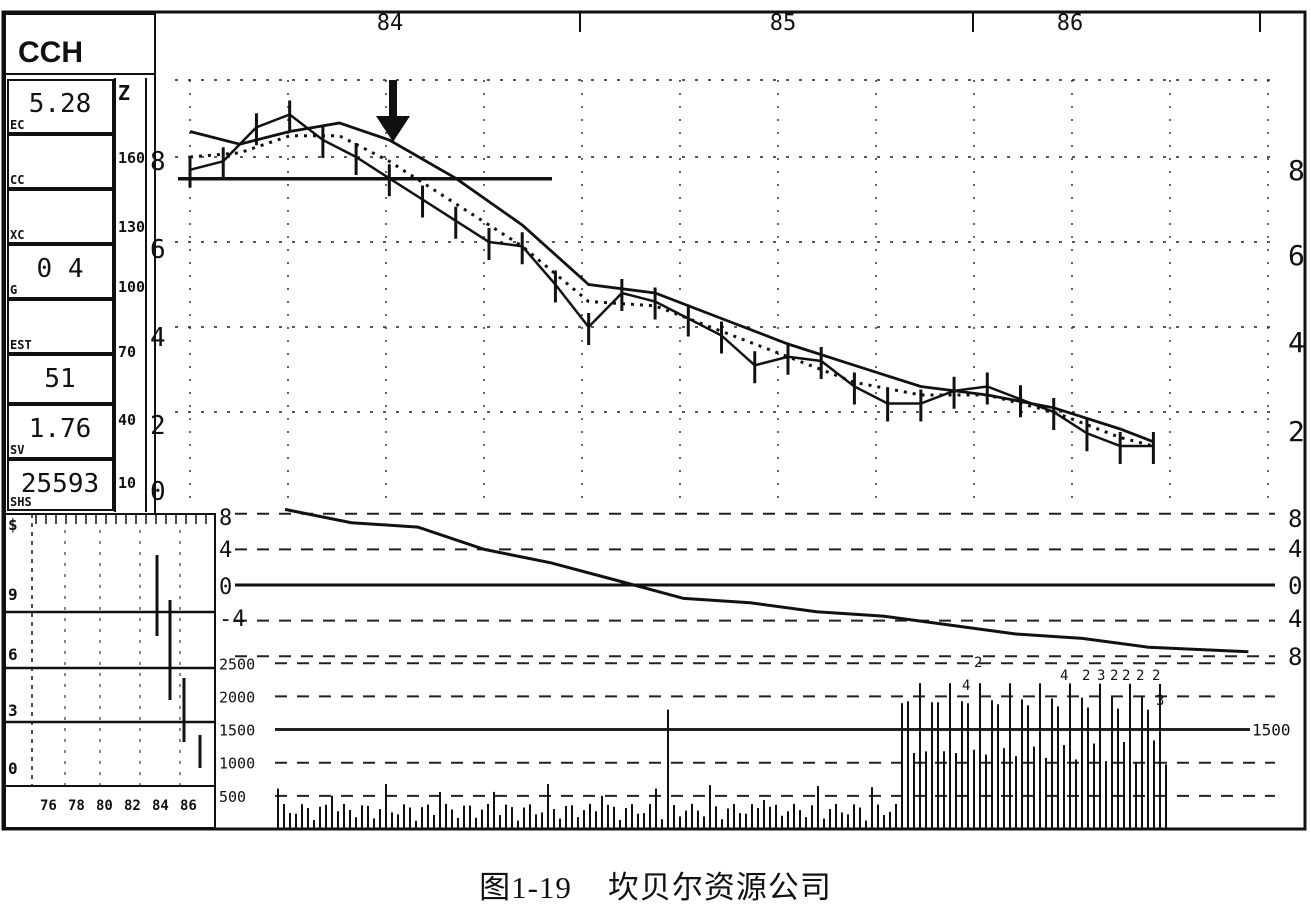 The image size is (1311, 916). Describe the element at coordinates (127, 352) in the screenshot. I see `side-scale-label: 70` at that location.